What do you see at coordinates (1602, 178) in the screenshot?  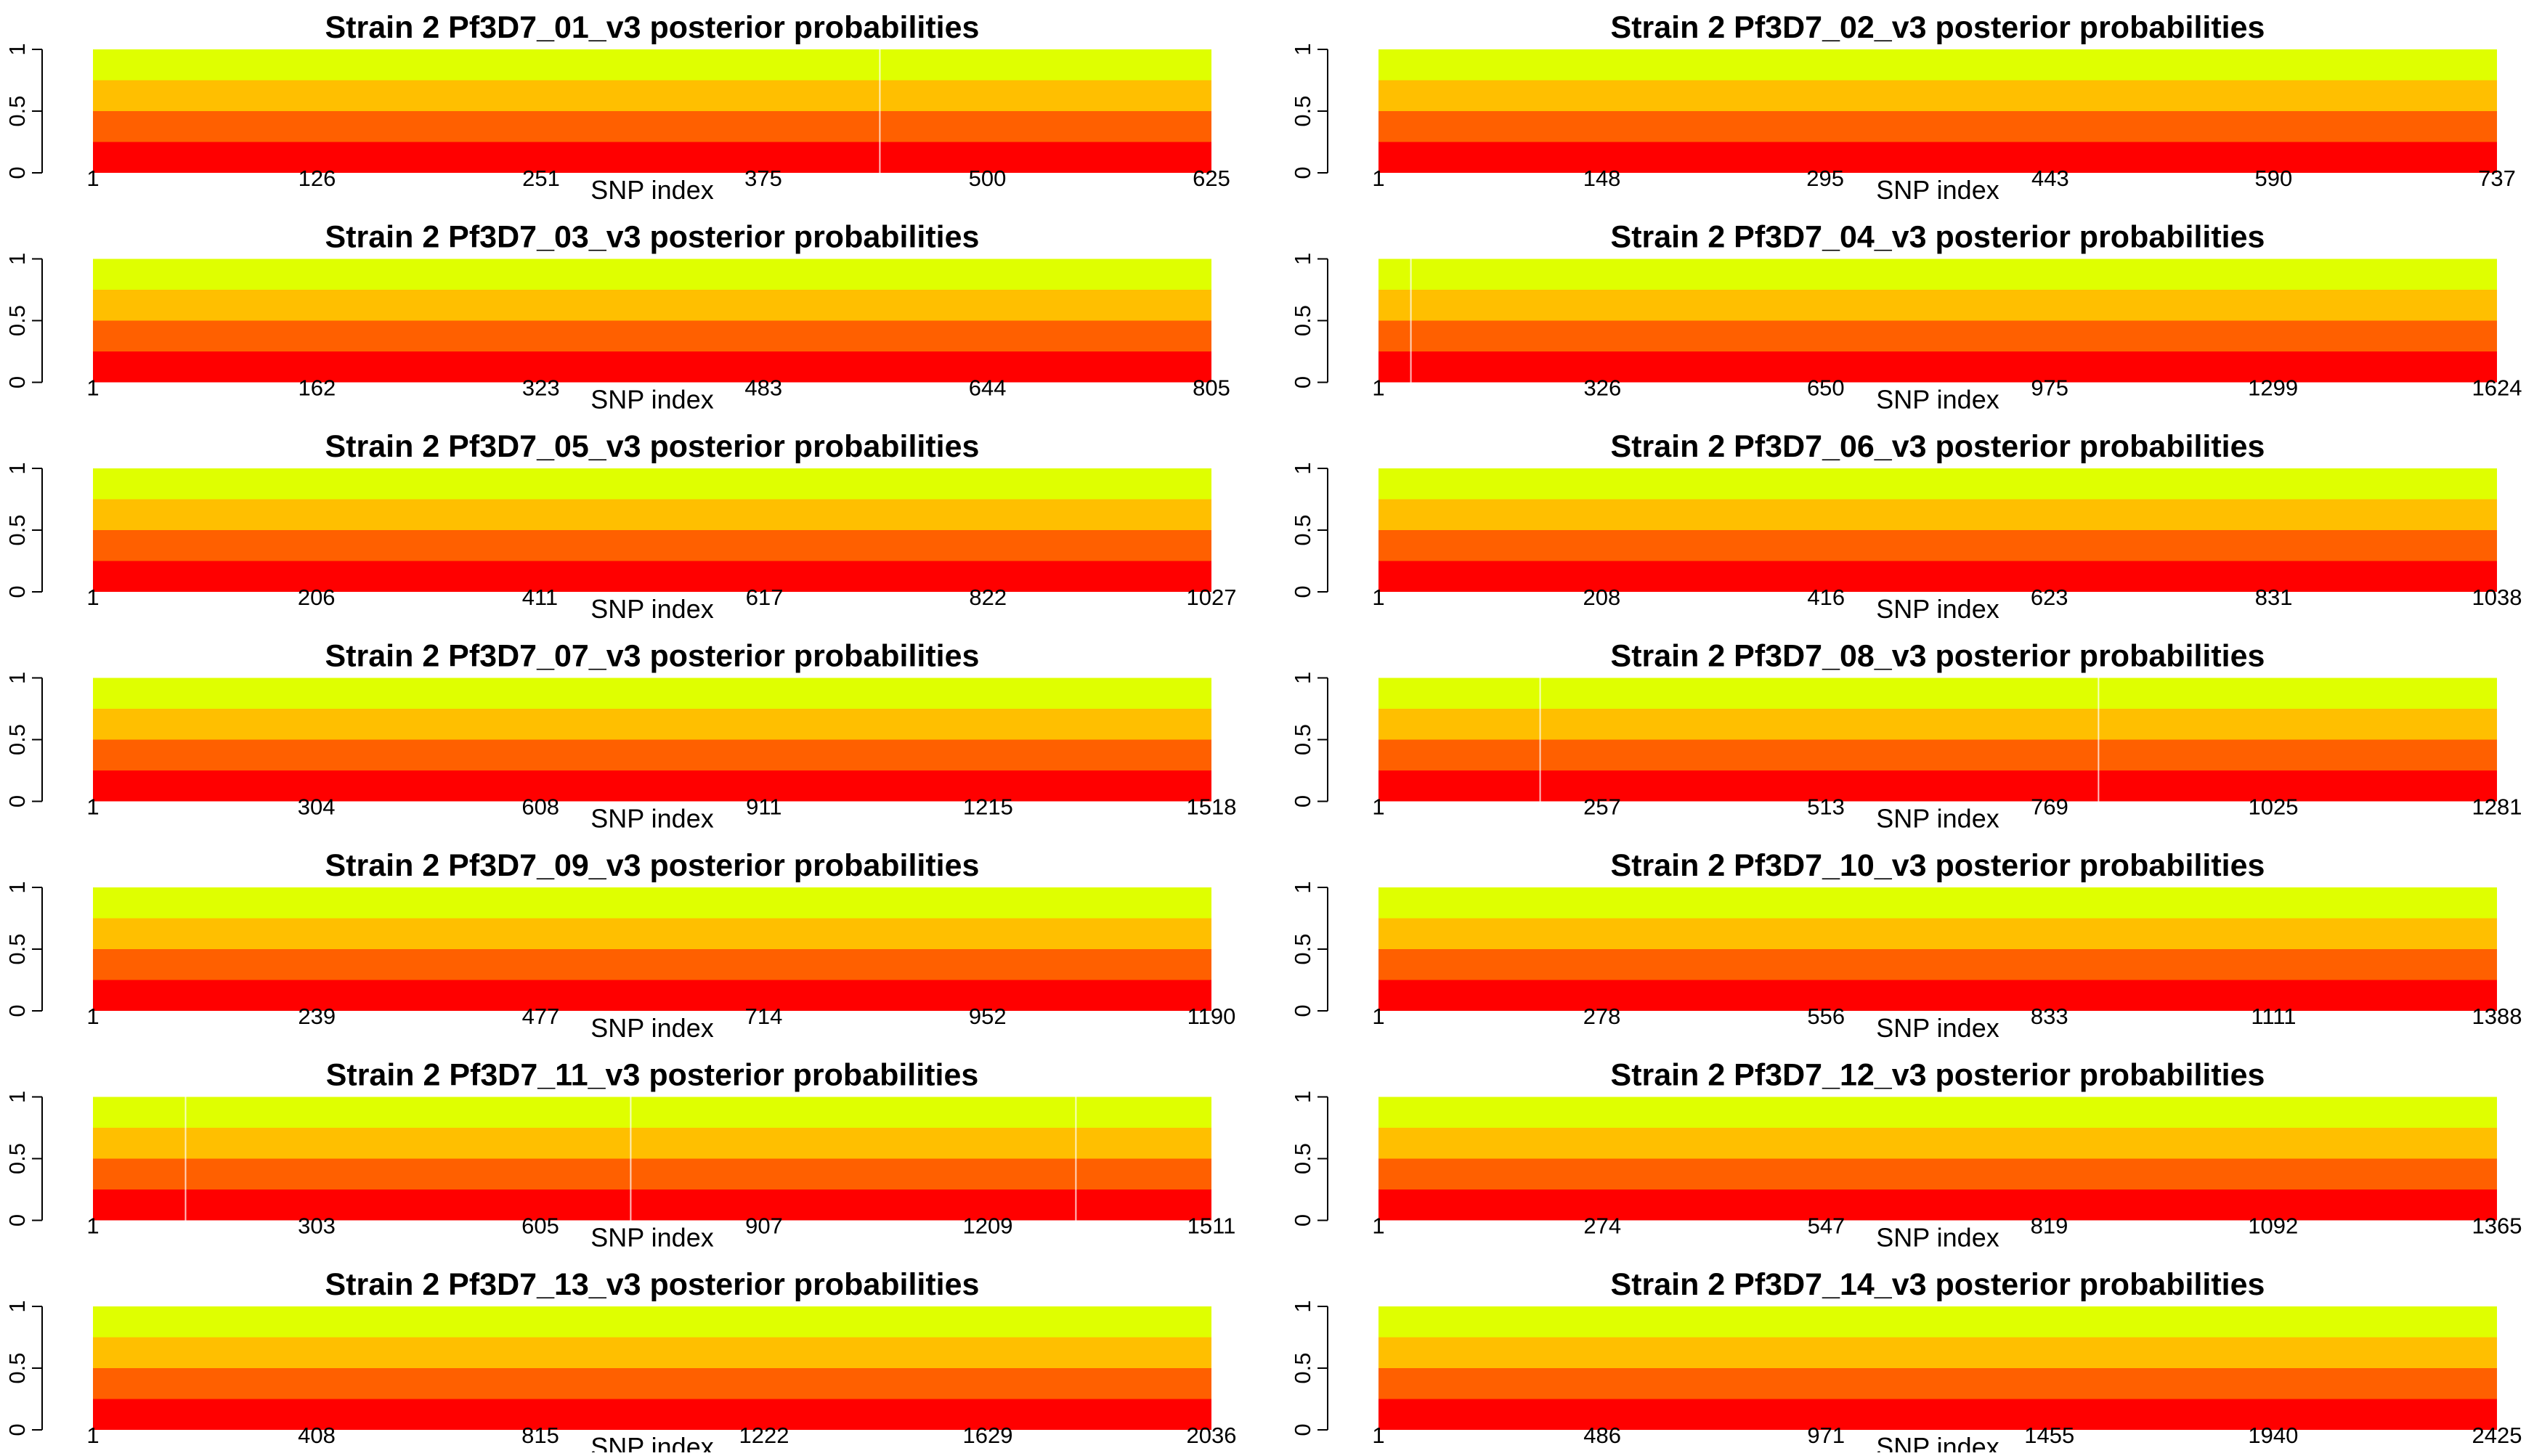 I see `x-tick-label: 148` at bounding box center [1602, 178].